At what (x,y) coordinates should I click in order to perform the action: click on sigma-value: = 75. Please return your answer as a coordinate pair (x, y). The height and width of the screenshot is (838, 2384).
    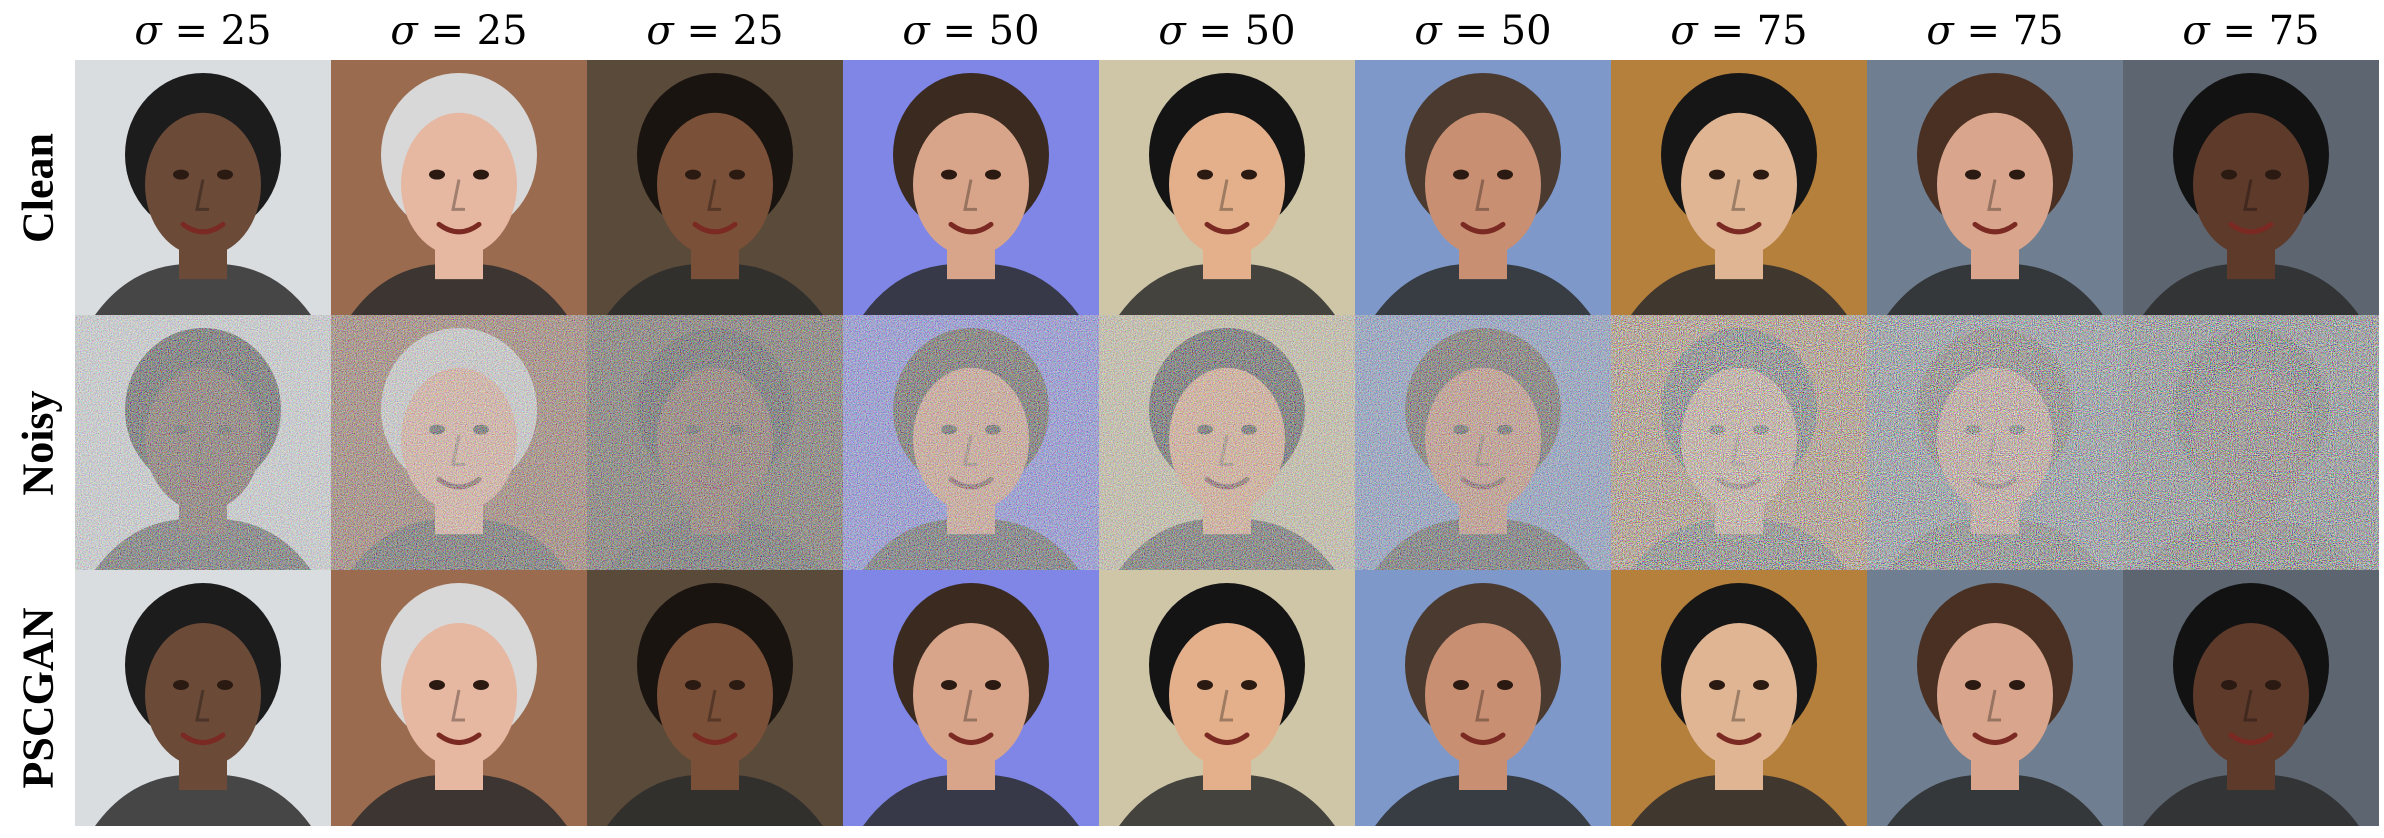
    Looking at the image, I should click on (2271, 31).